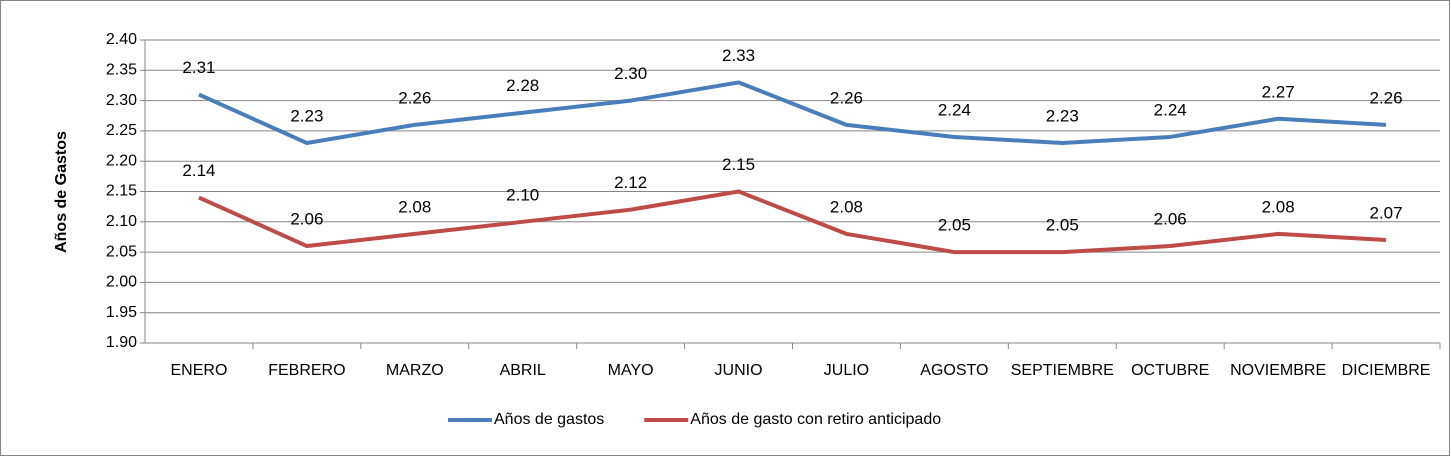 The width and height of the screenshot is (1451, 457). I want to click on y-tick-label: 2.15, so click(121, 191).